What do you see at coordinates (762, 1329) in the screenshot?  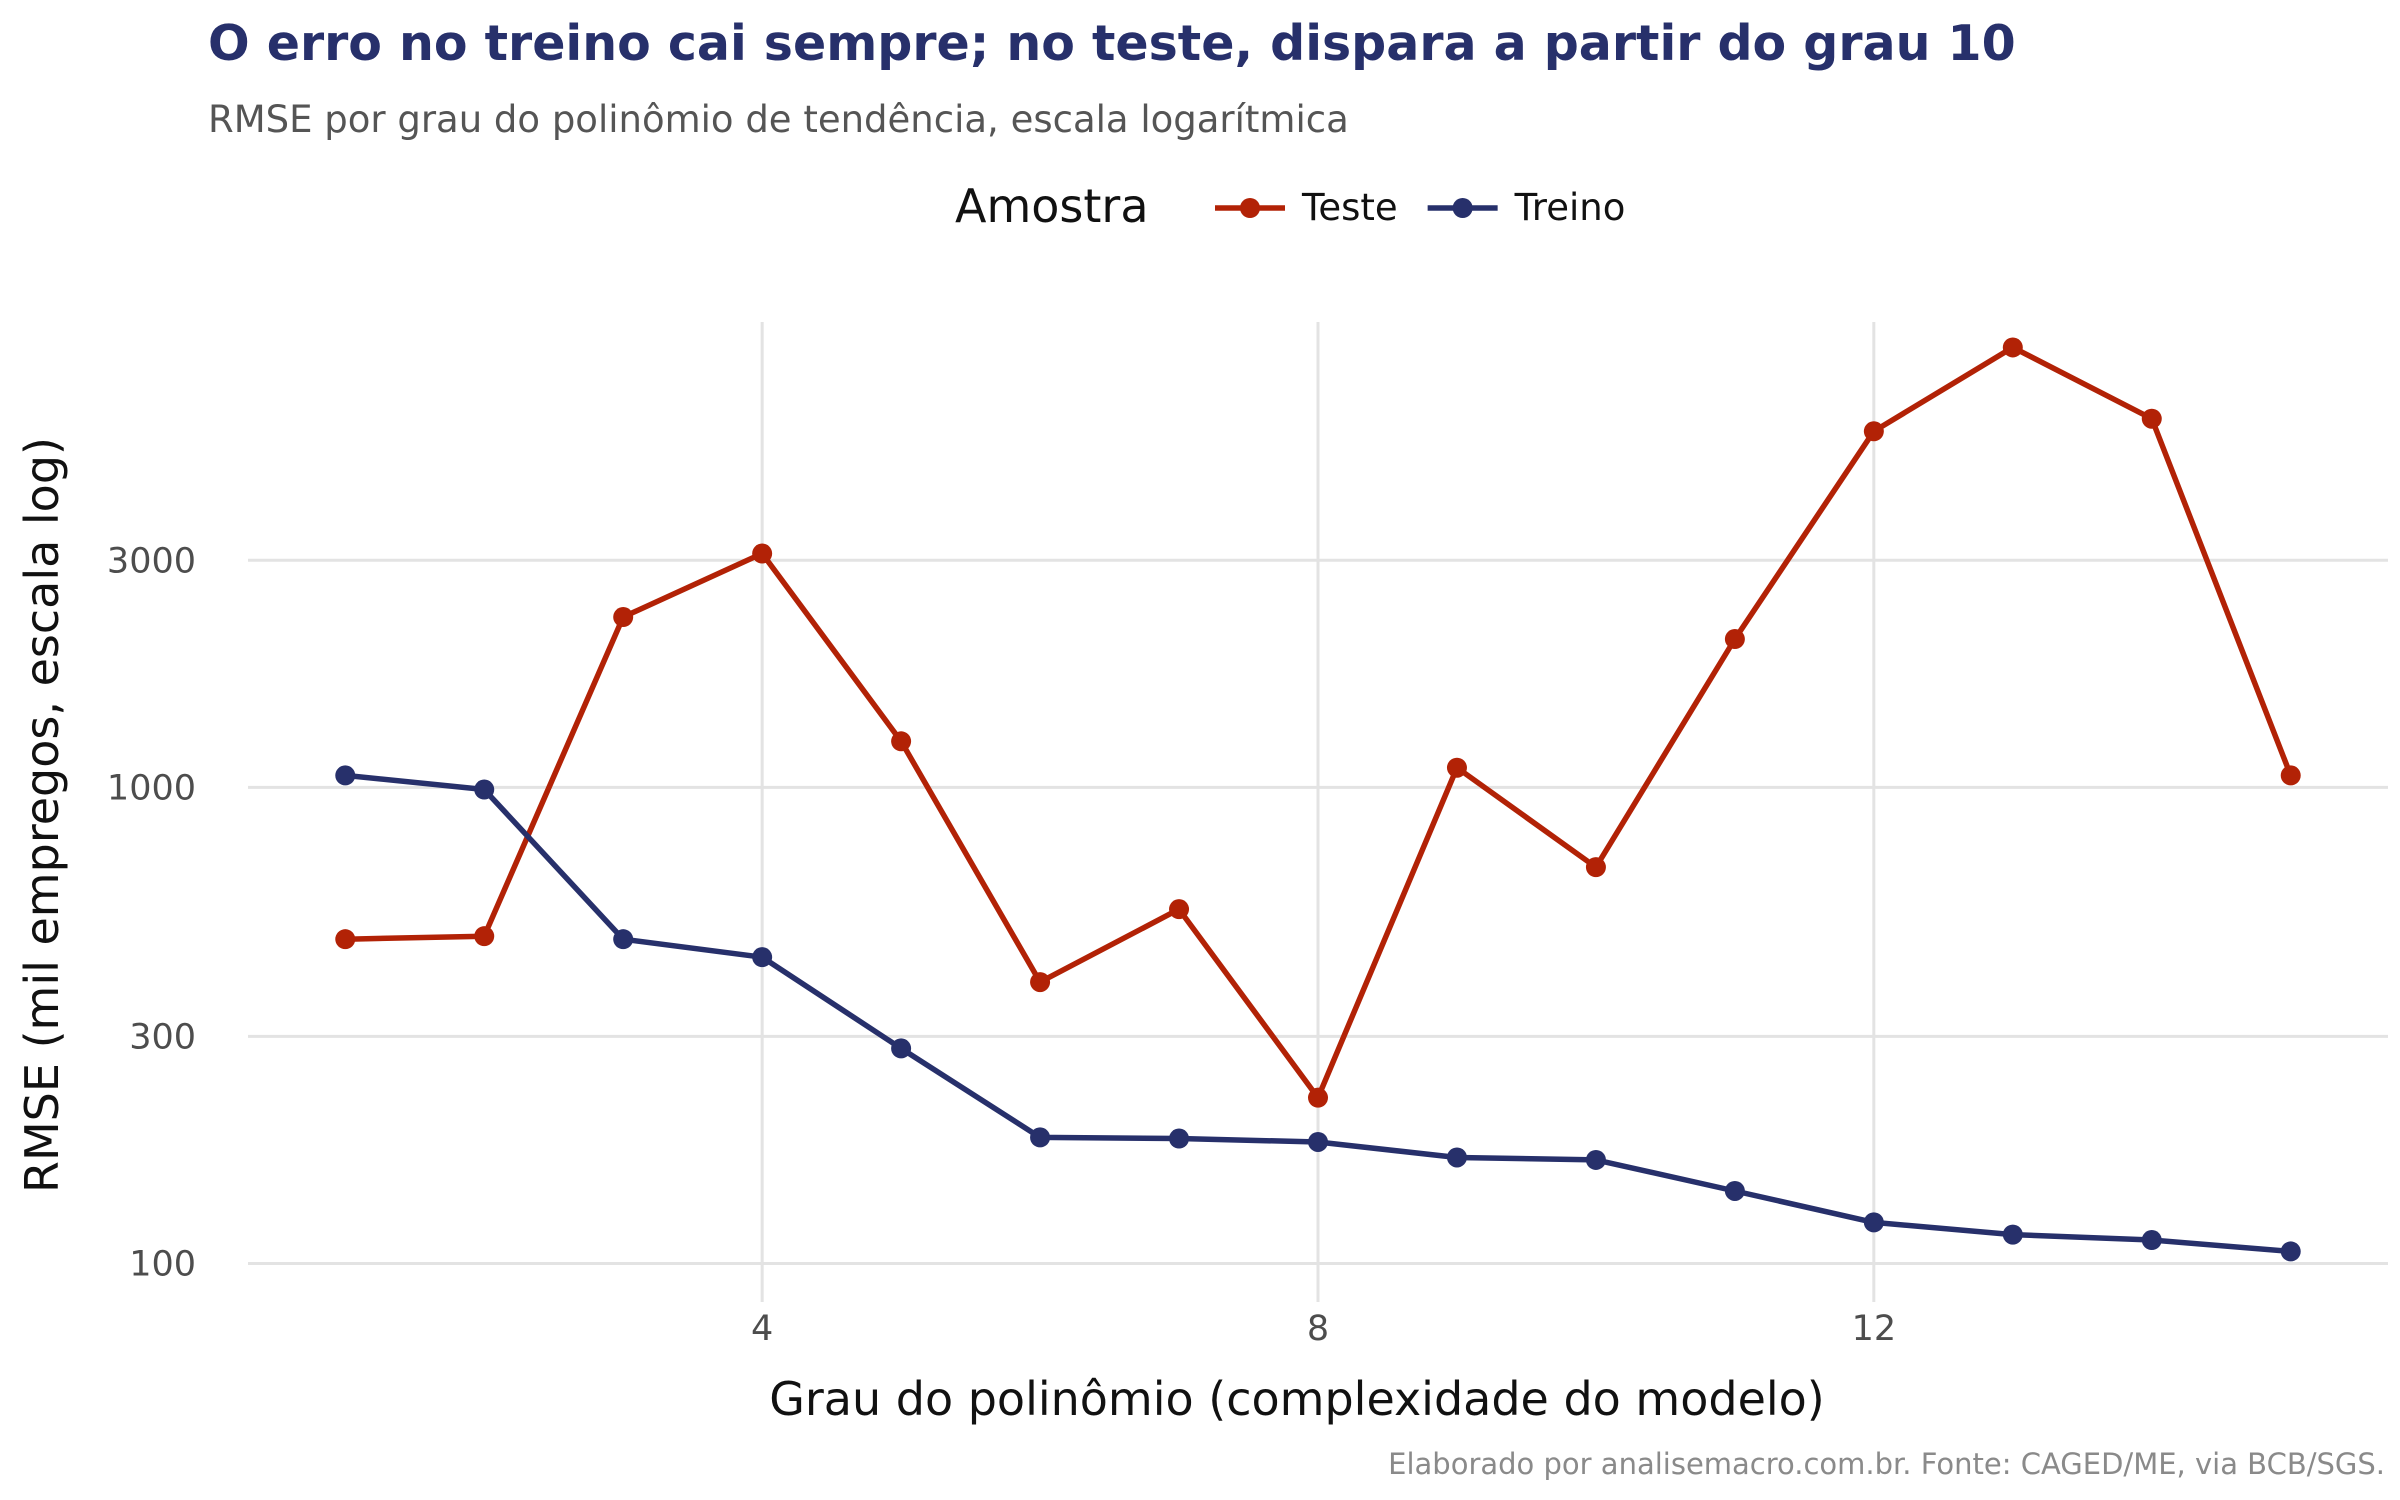 I see `x-tick-label: 4` at bounding box center [762, 1329].